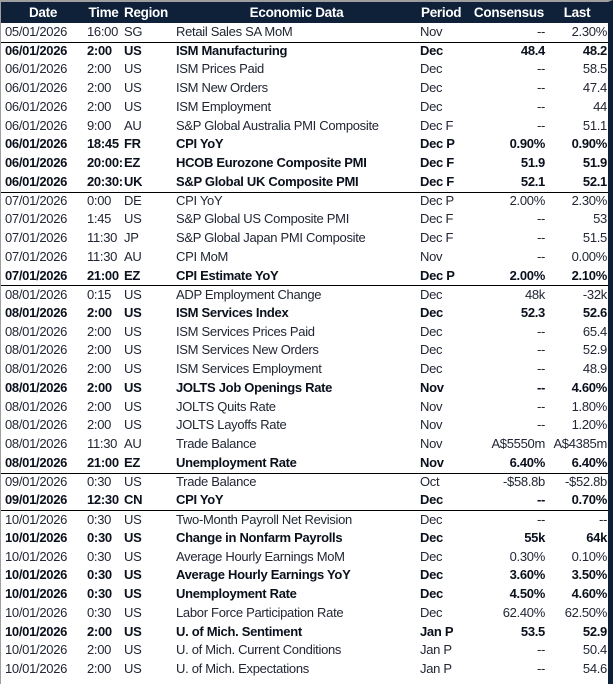 Image resolution: width=613 pixels, height=684 pixels. Describe the element at coordinates (103, 144) in the screenshot. I see `cell-time: 18:45` at that location.